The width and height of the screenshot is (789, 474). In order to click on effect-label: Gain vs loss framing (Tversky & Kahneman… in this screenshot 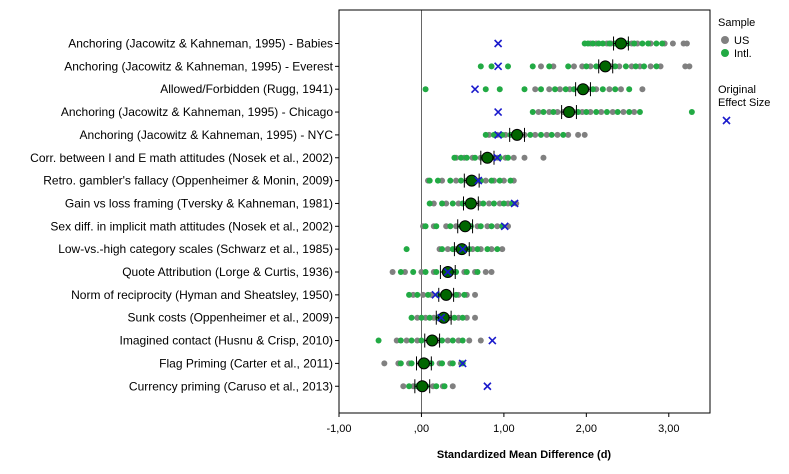, I will do `click(199, 203)`.